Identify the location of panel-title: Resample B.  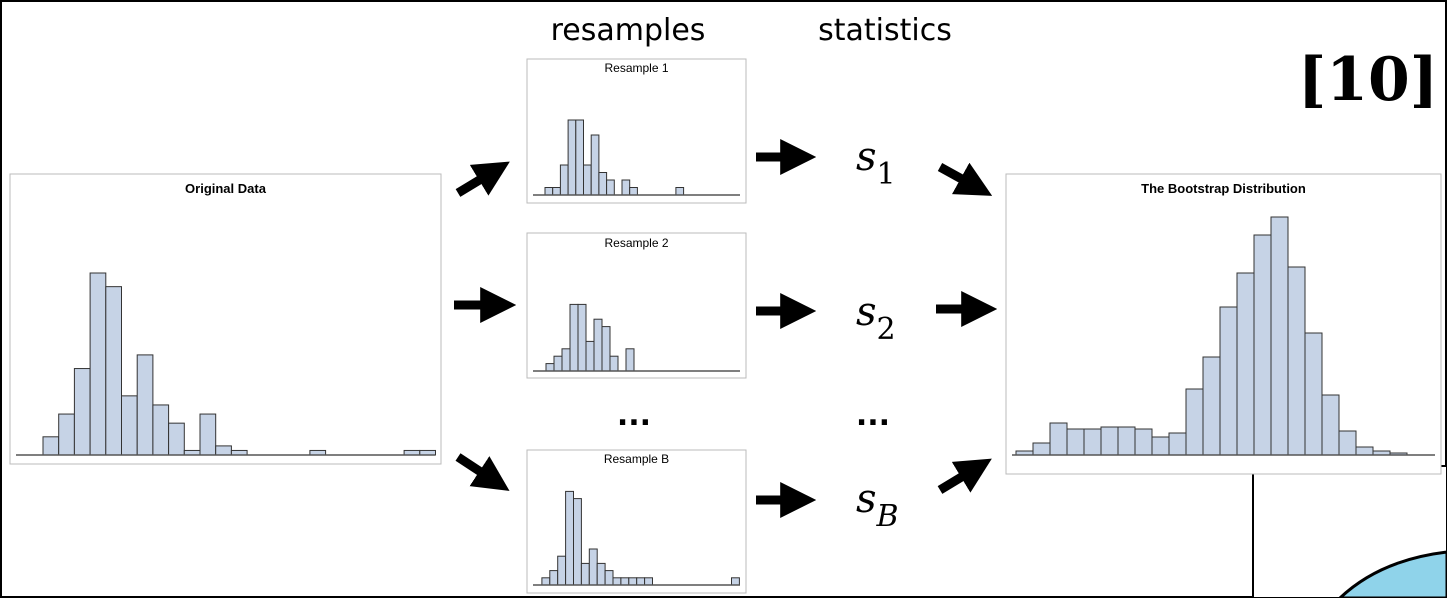
(636, 459).